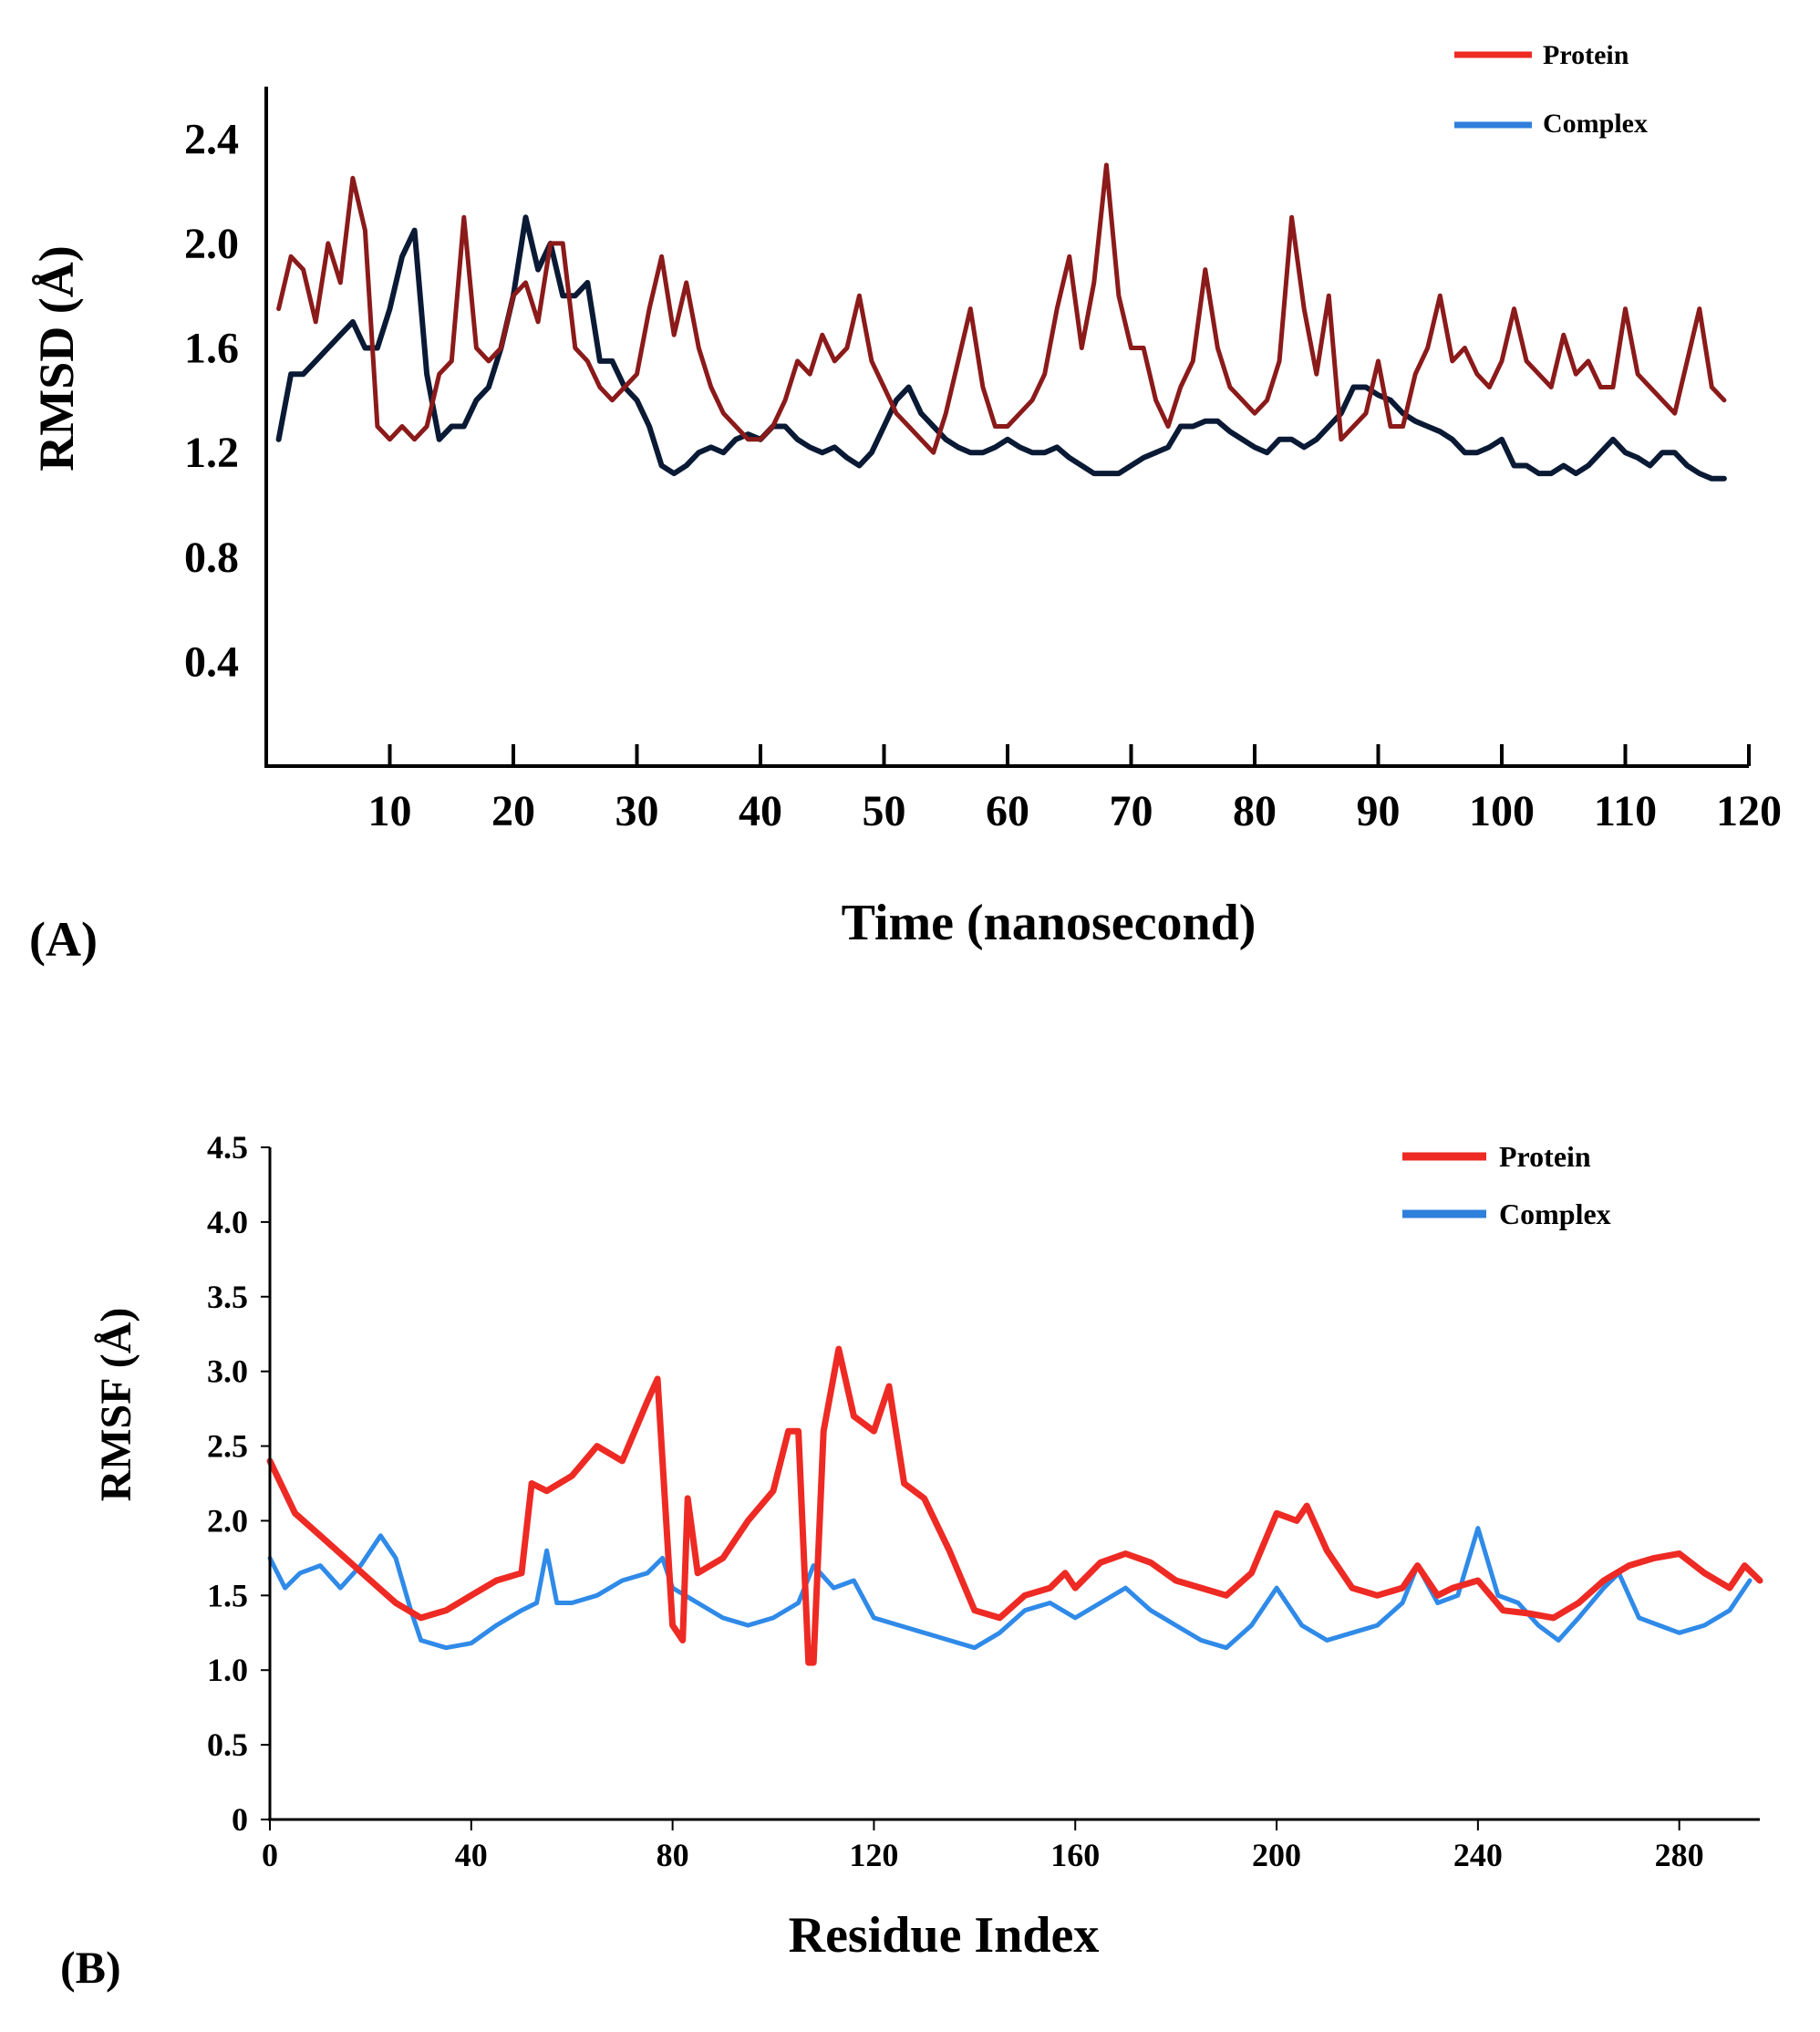 This screenshot has width=1820, height=2032. What do you see at coordinates (212, 662) in the screenshot?
I see `y-tick-label: 0.4` at bounding box center [212, 662].